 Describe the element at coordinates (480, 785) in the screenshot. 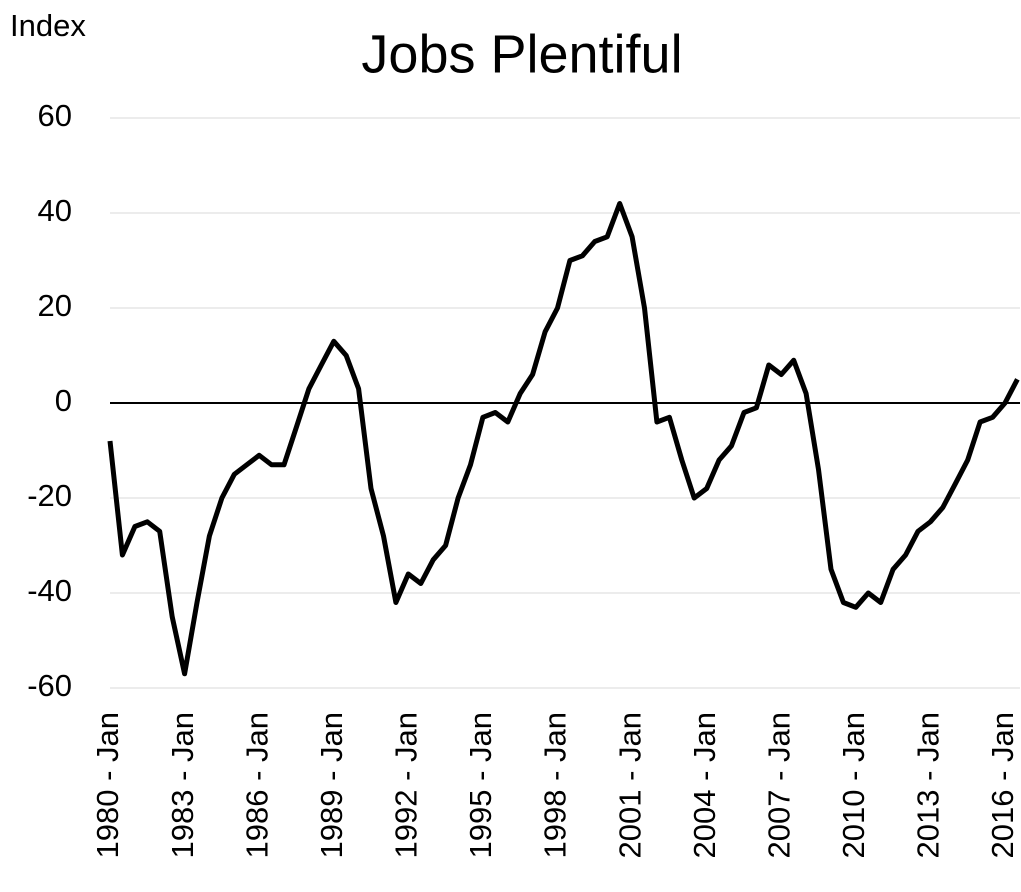

I see `x-tick-label: 1995 - Jan` at that location.